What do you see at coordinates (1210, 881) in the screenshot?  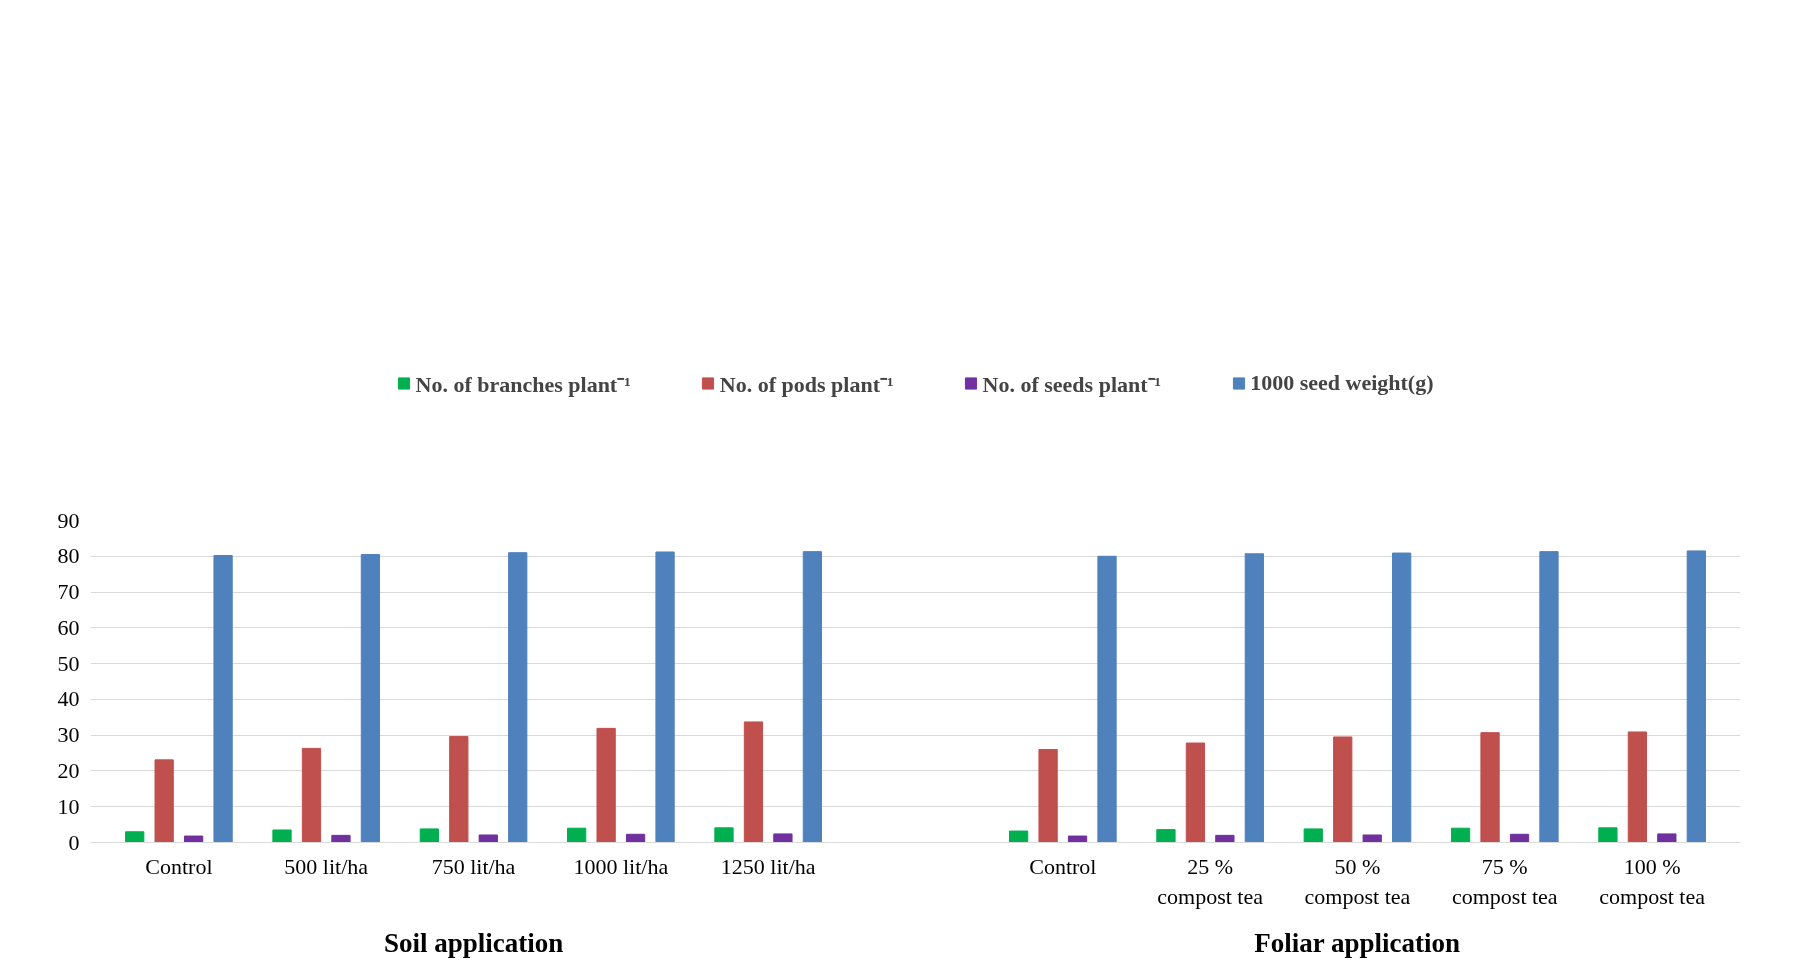 I see `x-tick-label: 25 % compost tea` at bounding box center [1210, 881].